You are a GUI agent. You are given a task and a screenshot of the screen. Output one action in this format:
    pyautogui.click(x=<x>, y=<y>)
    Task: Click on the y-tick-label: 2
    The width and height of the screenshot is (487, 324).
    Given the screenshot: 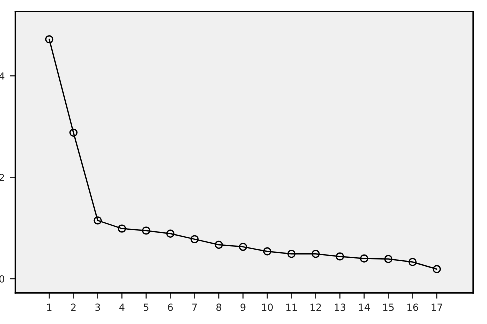 What is the action you would take?
    pyautogui.click(x=2, y=178)
    